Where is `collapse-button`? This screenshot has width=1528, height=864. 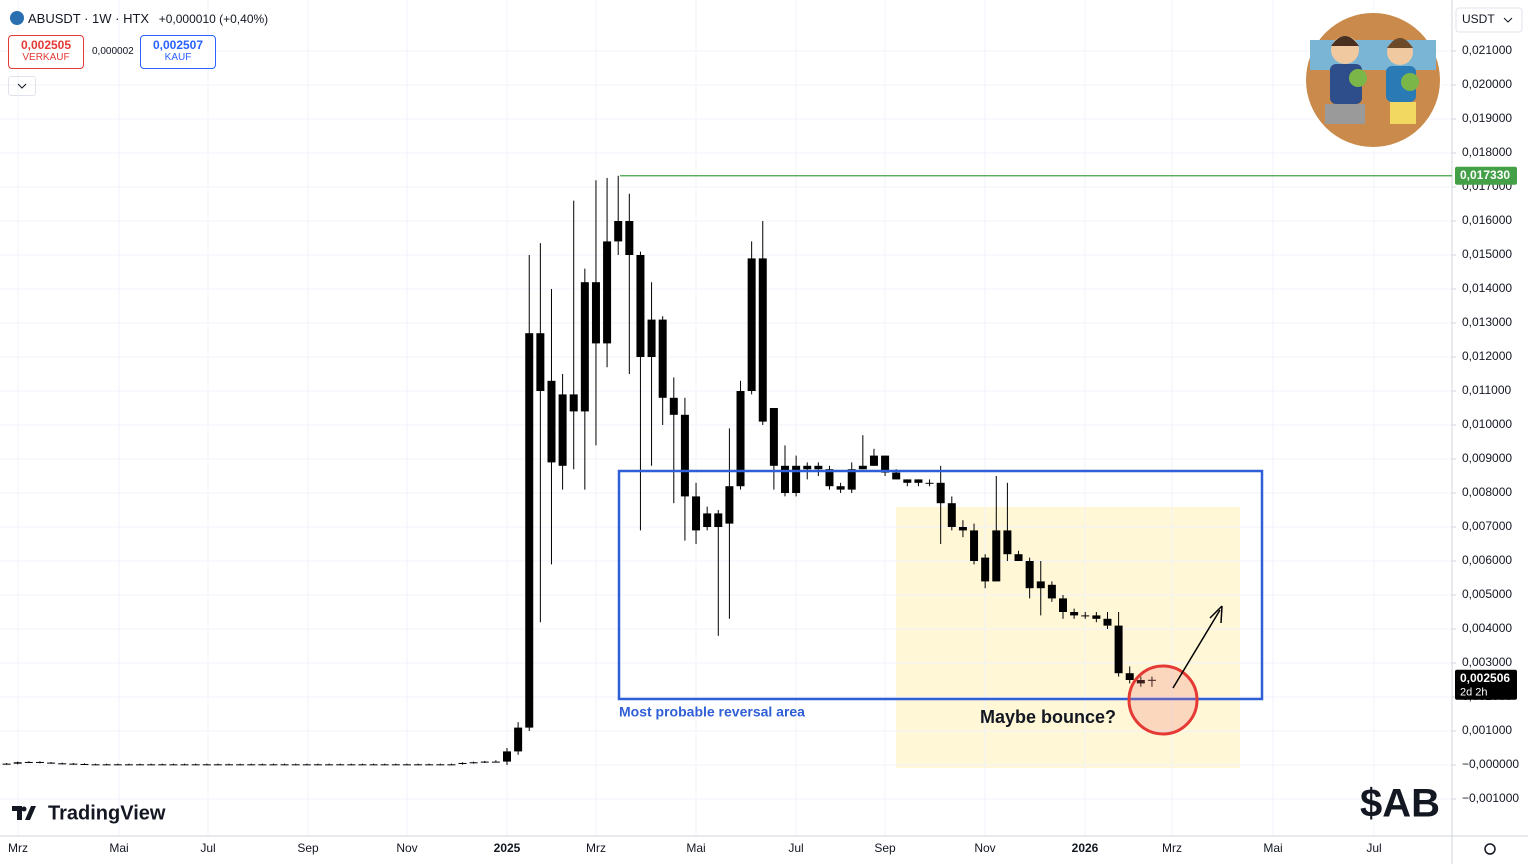 collapse-button is located at coordinates (22, 86).